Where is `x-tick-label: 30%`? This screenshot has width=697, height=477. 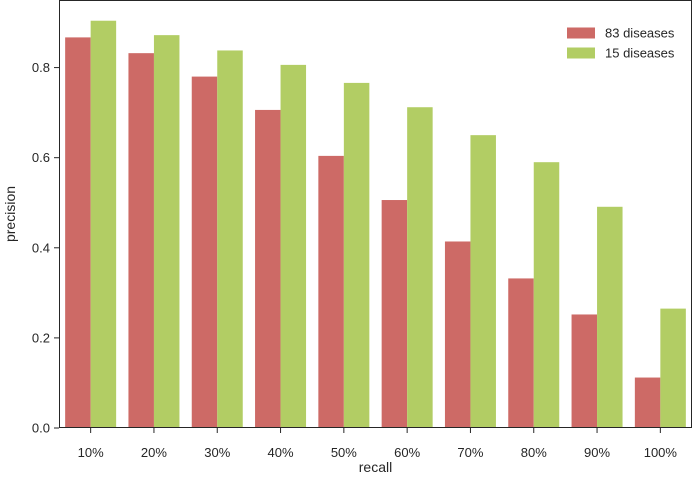 x-tick-label: 30% is located at coordinates (217, 452).